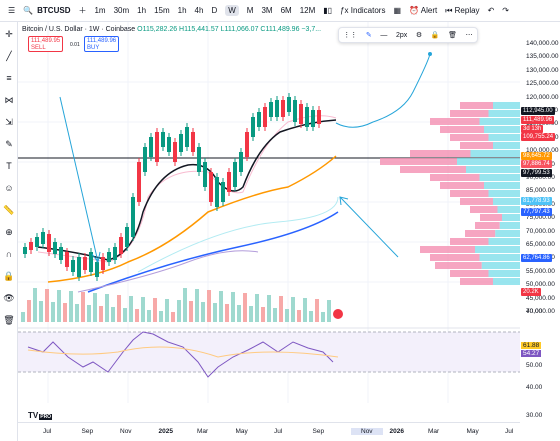 Image resolution: width=560 pixels, height=441 pixels. Describe the element at coordinates (450, 10) in the screenshot. I see `replay-icon: ⏮` at that location.